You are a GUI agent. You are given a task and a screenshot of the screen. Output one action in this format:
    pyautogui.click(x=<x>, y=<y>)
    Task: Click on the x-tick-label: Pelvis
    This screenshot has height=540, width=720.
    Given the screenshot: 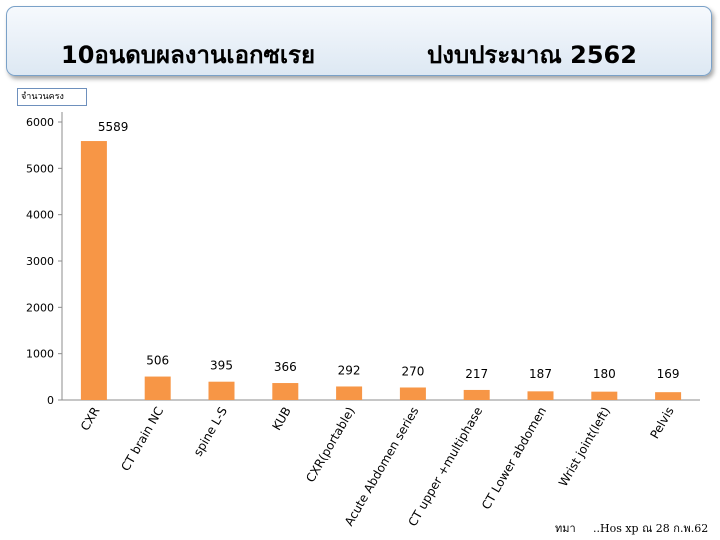 What is the action you would take?
    pyautogui.click(x=661, y=423)
    